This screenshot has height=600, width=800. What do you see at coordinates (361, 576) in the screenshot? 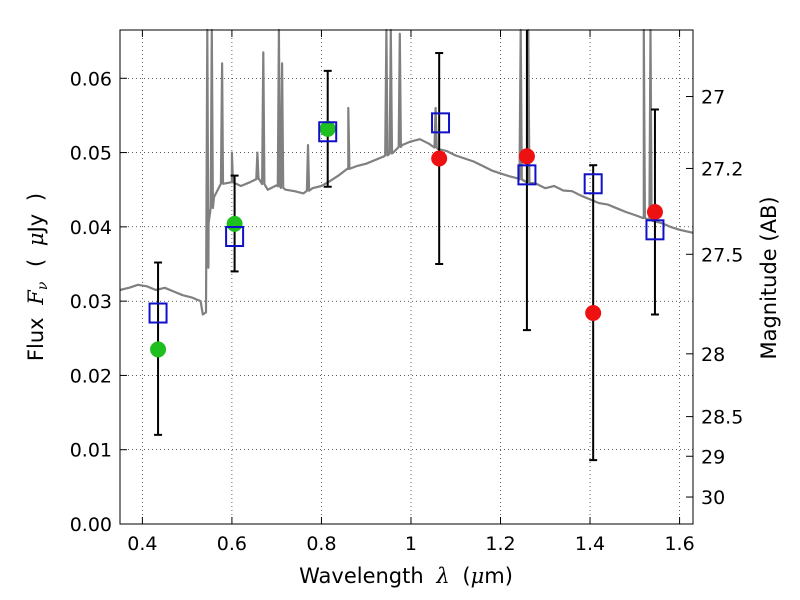
I see `x-axis-label-text: Wavelength` at bounding box center [361, 576].